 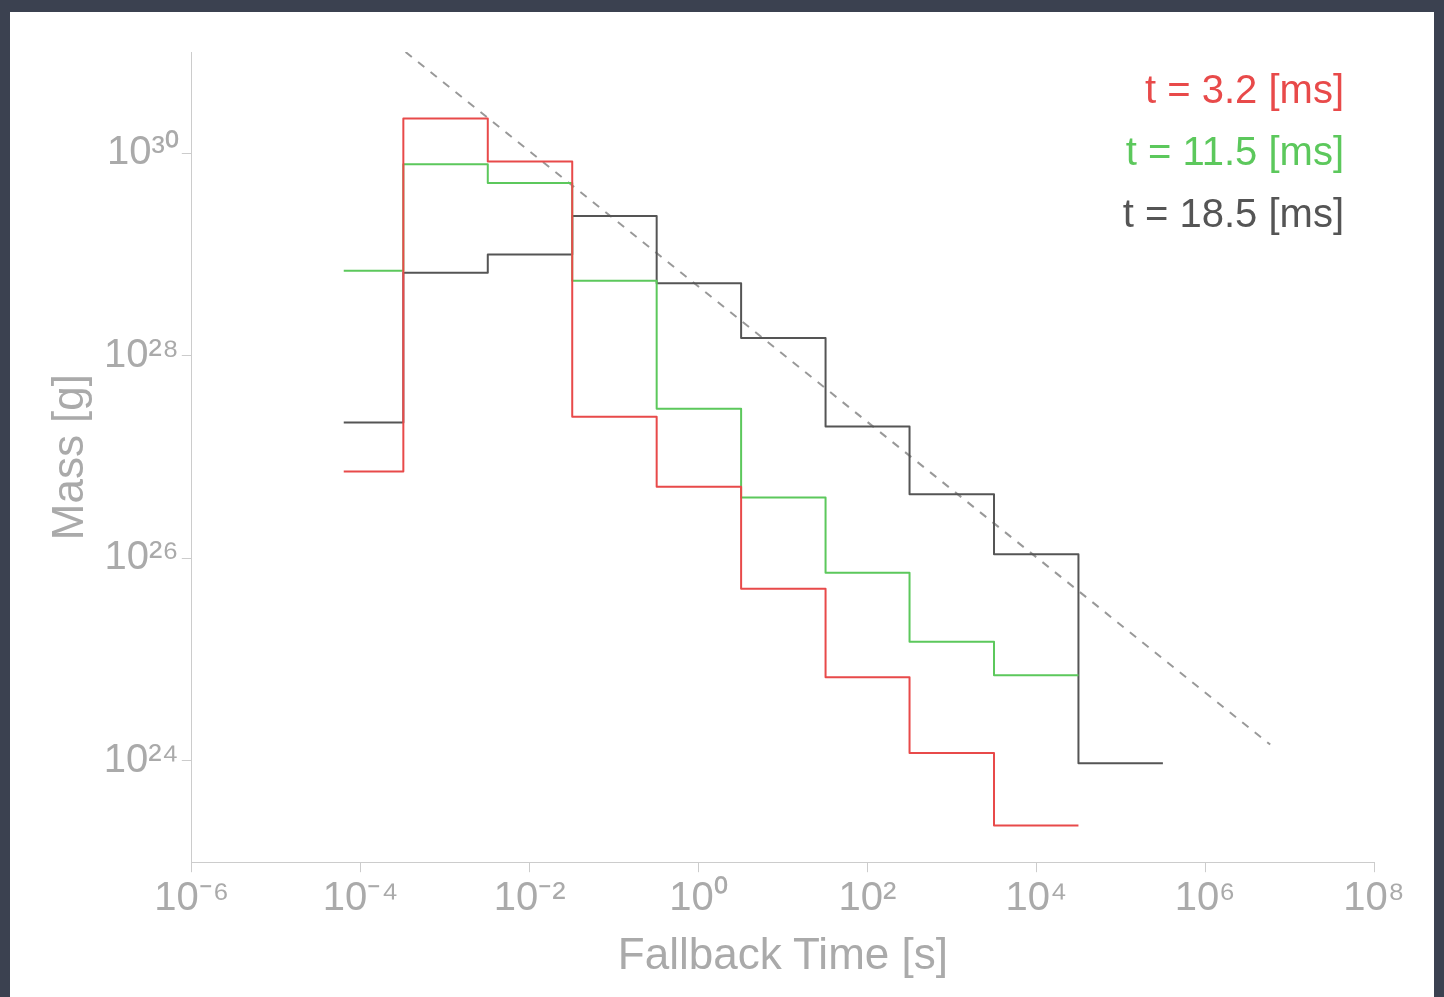 I want to click on y-tick-label: 10²⁴, so click(x=141, y=757).